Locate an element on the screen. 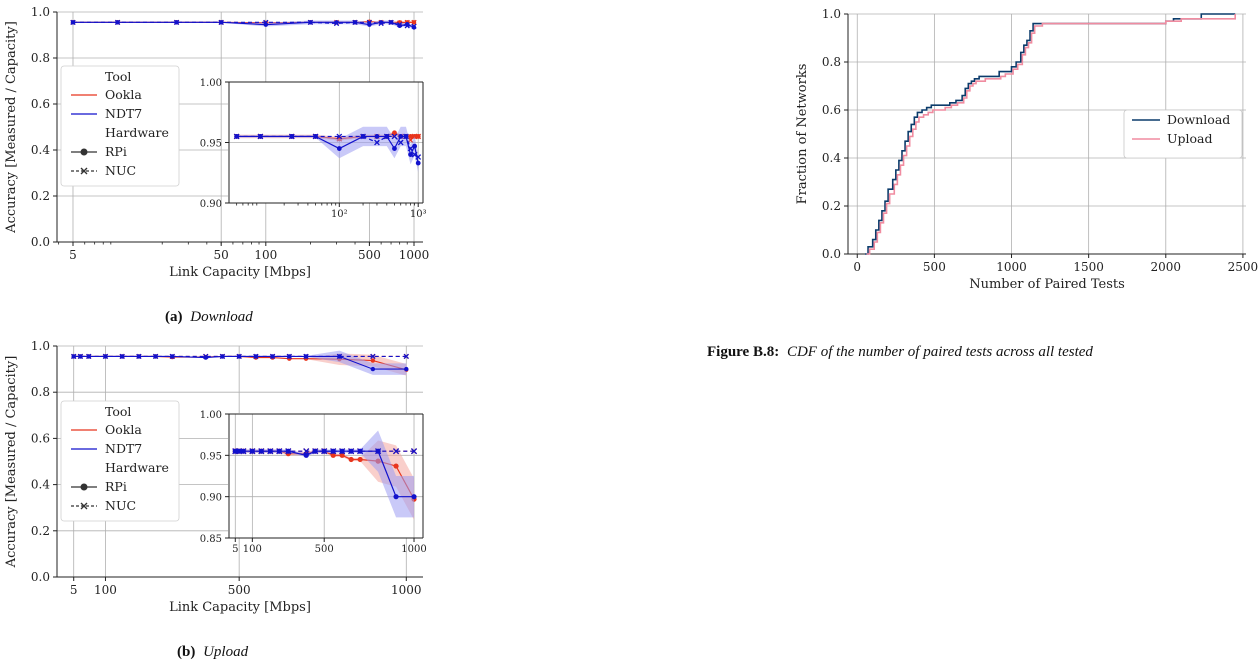 The width and height of the screenshot is (1260, 667). caption-download-label: (a) is located at coordinates (174, 317).